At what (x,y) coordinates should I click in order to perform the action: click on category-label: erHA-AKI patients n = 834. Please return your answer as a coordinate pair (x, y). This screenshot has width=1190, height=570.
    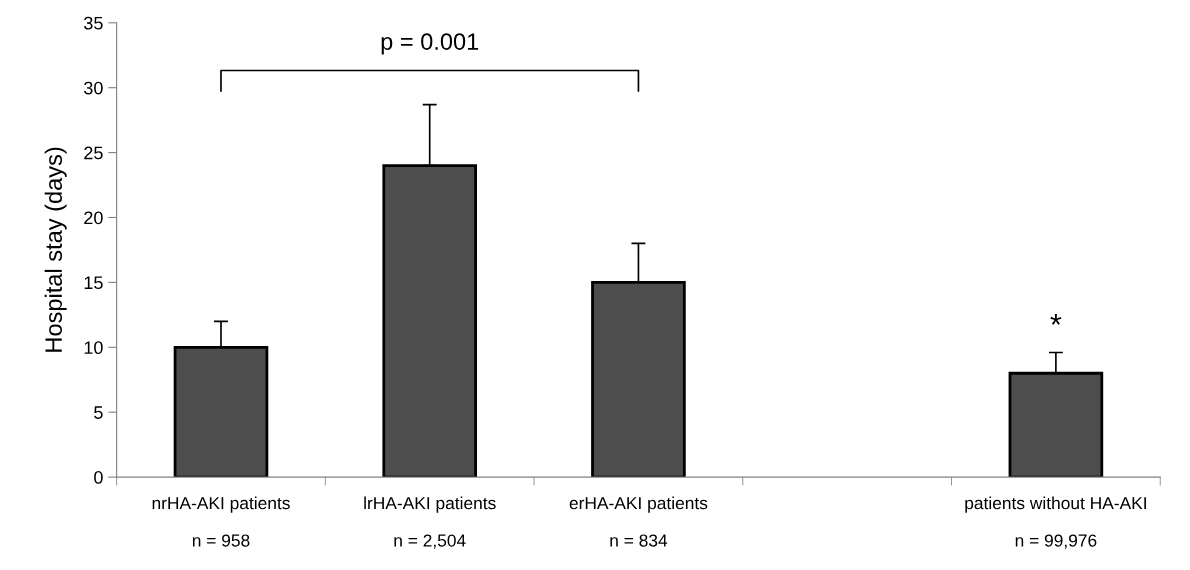
    Looking at the image, I should click on (638, 521).